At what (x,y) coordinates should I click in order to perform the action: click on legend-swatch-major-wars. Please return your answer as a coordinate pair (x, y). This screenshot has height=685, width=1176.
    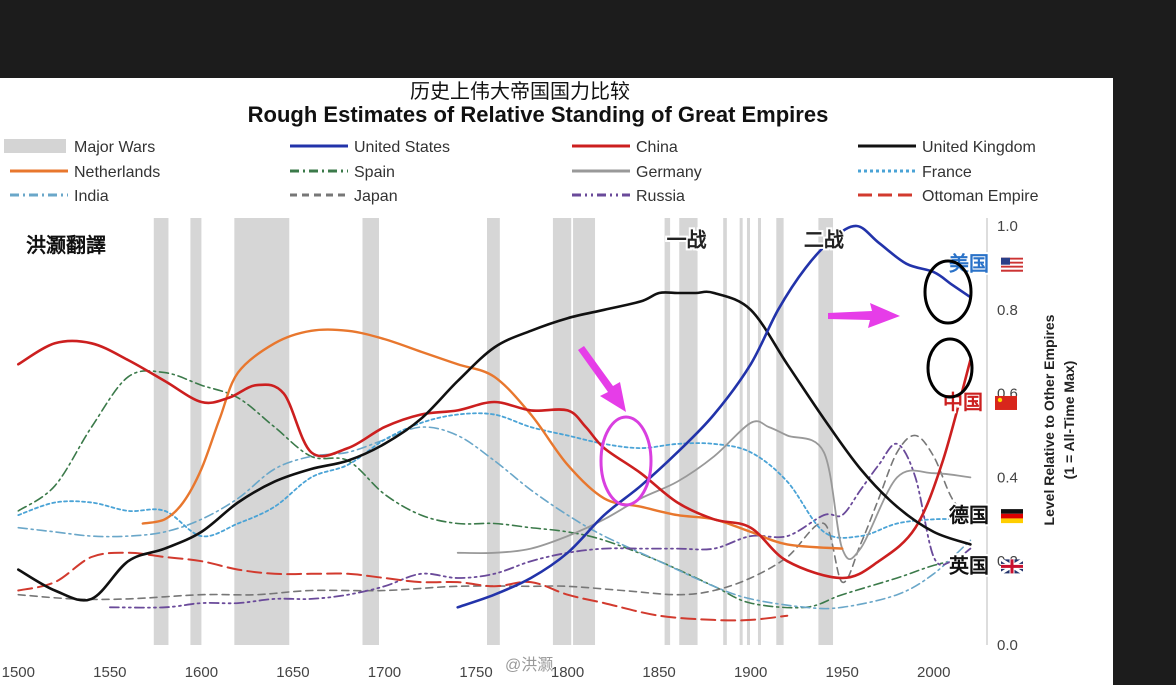
    Looking at the image, I should click on (35, 146).